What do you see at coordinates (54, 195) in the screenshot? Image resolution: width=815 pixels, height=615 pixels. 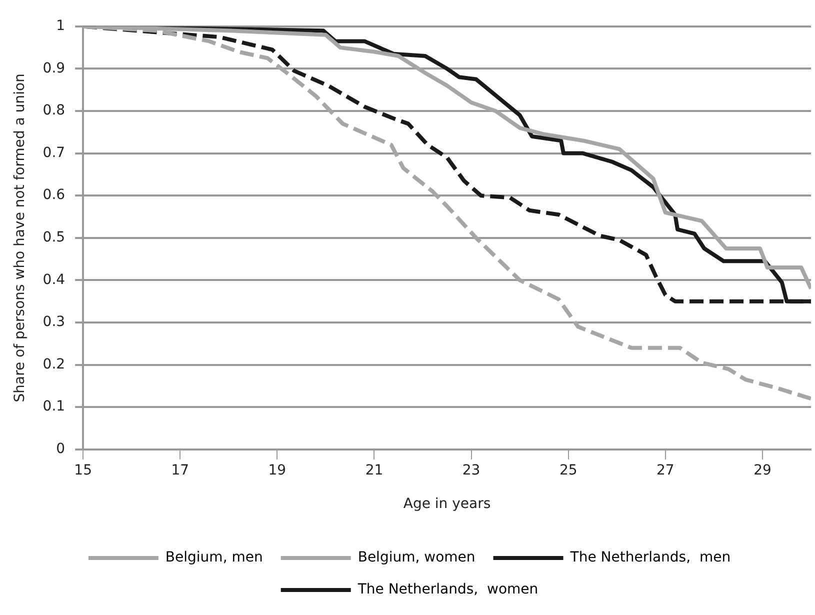 I see `y-tick-label: 0.6` at bounding box center [54, 195].